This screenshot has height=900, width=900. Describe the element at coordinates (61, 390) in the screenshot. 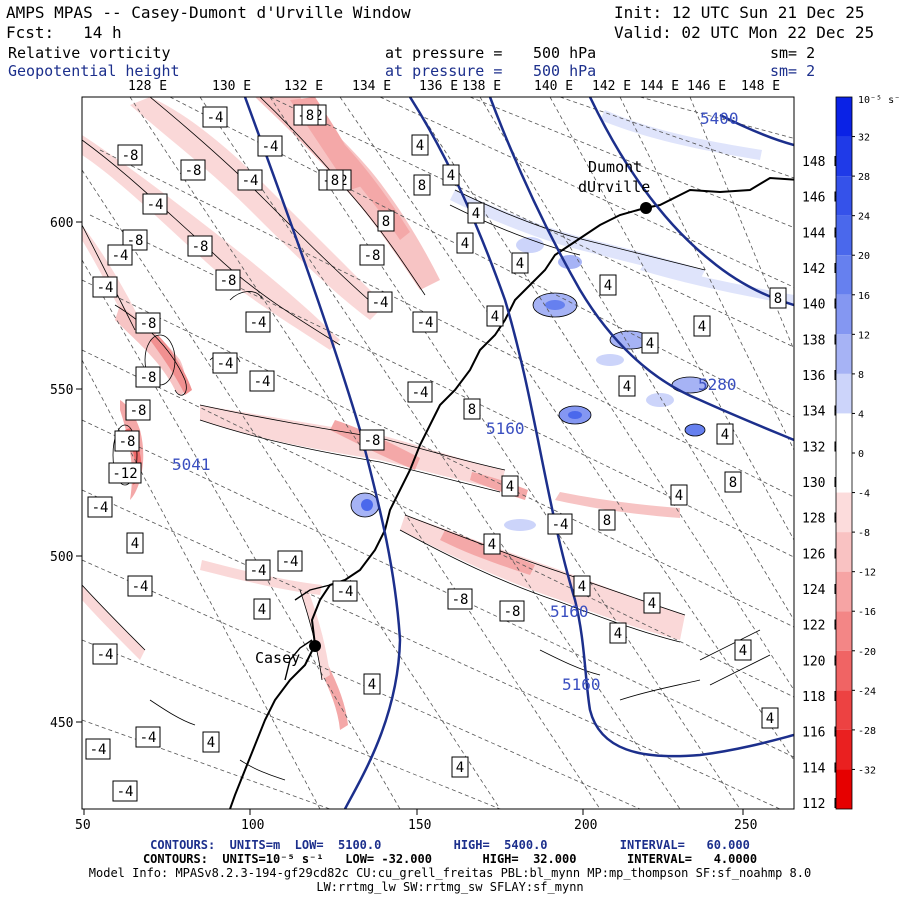

I see `y-tick-label: 550` at that location.